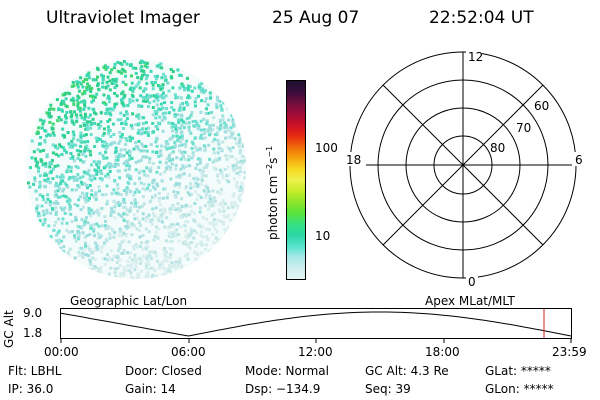 The height and width of the screenshot is (400, 600). What do you see at coordinates (150, 389) in the screenshot?
I see `status-gain: Gain: 14` at bounding box center [150, 389].